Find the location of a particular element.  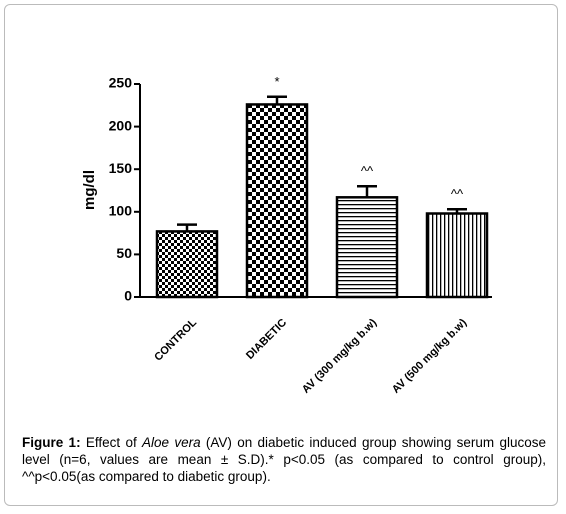

x-tick-label: AV (500 mg/kg b.w) is located at coordinates (429, 355).